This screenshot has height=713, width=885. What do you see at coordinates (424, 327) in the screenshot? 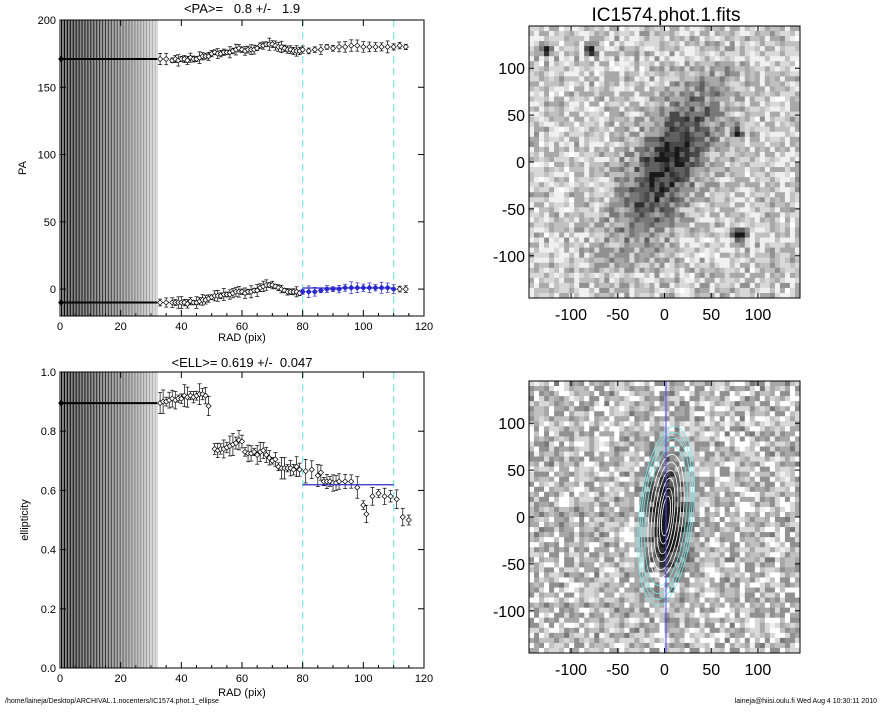
I see `pa-x-tick-label: 120` at bounding box center [424, 327].